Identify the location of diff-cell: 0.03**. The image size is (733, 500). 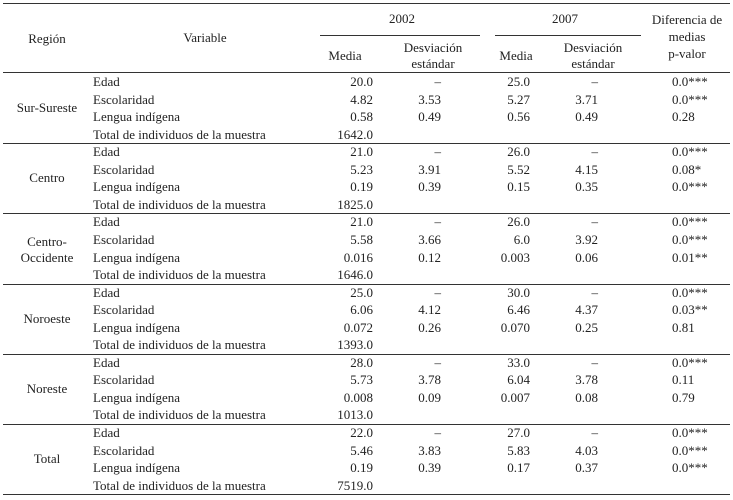
(690, 310).